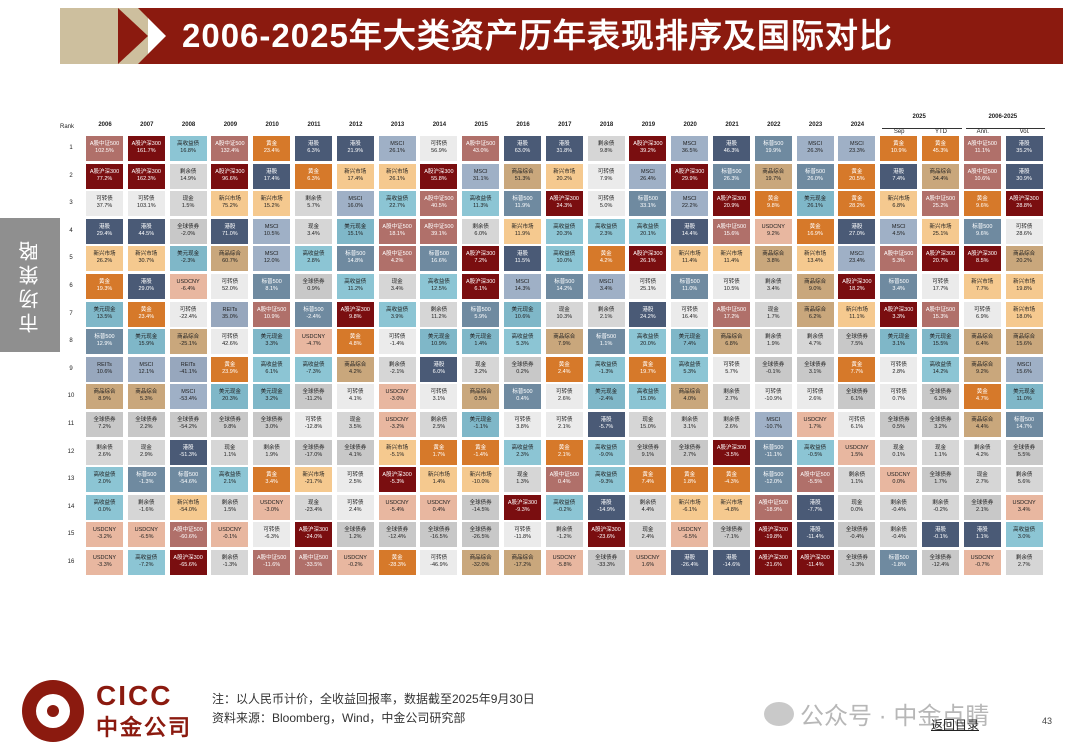 This screenshot has width=1080, height=755. I want to click on section-tab: 市场策略, so click(30, 285).